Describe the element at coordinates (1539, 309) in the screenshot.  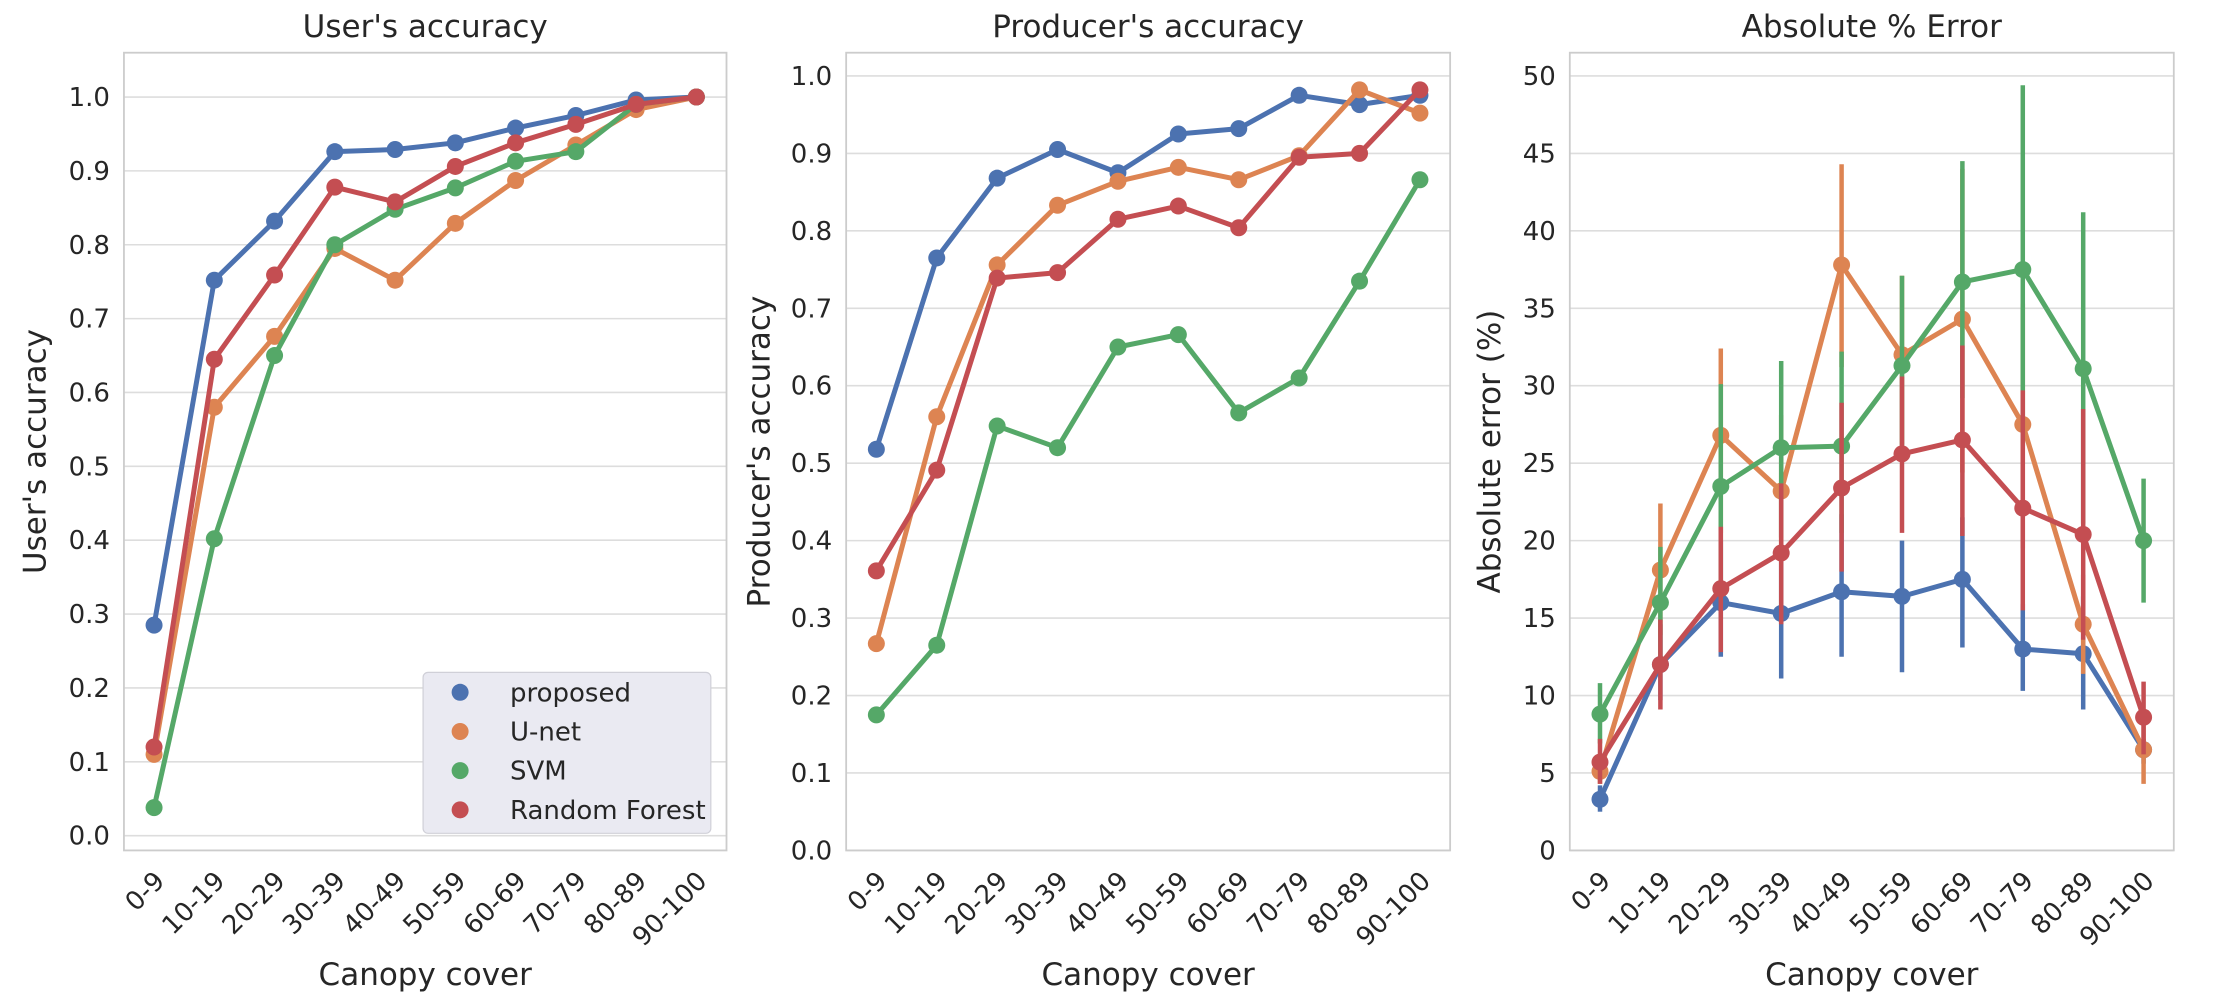
I see `y-tick-label: 35` at that location.